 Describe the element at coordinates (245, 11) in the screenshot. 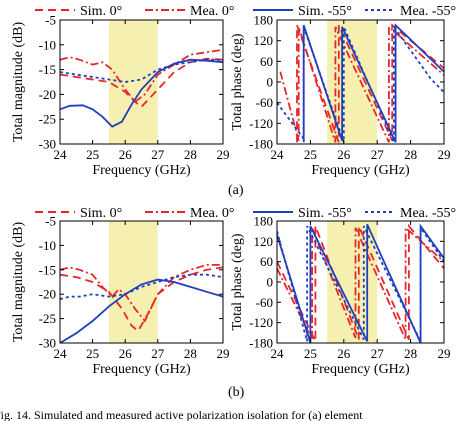

I see `legend-top: Sim. 0° Mea. 0° Sim. -55° Mea. -55°` at that location.